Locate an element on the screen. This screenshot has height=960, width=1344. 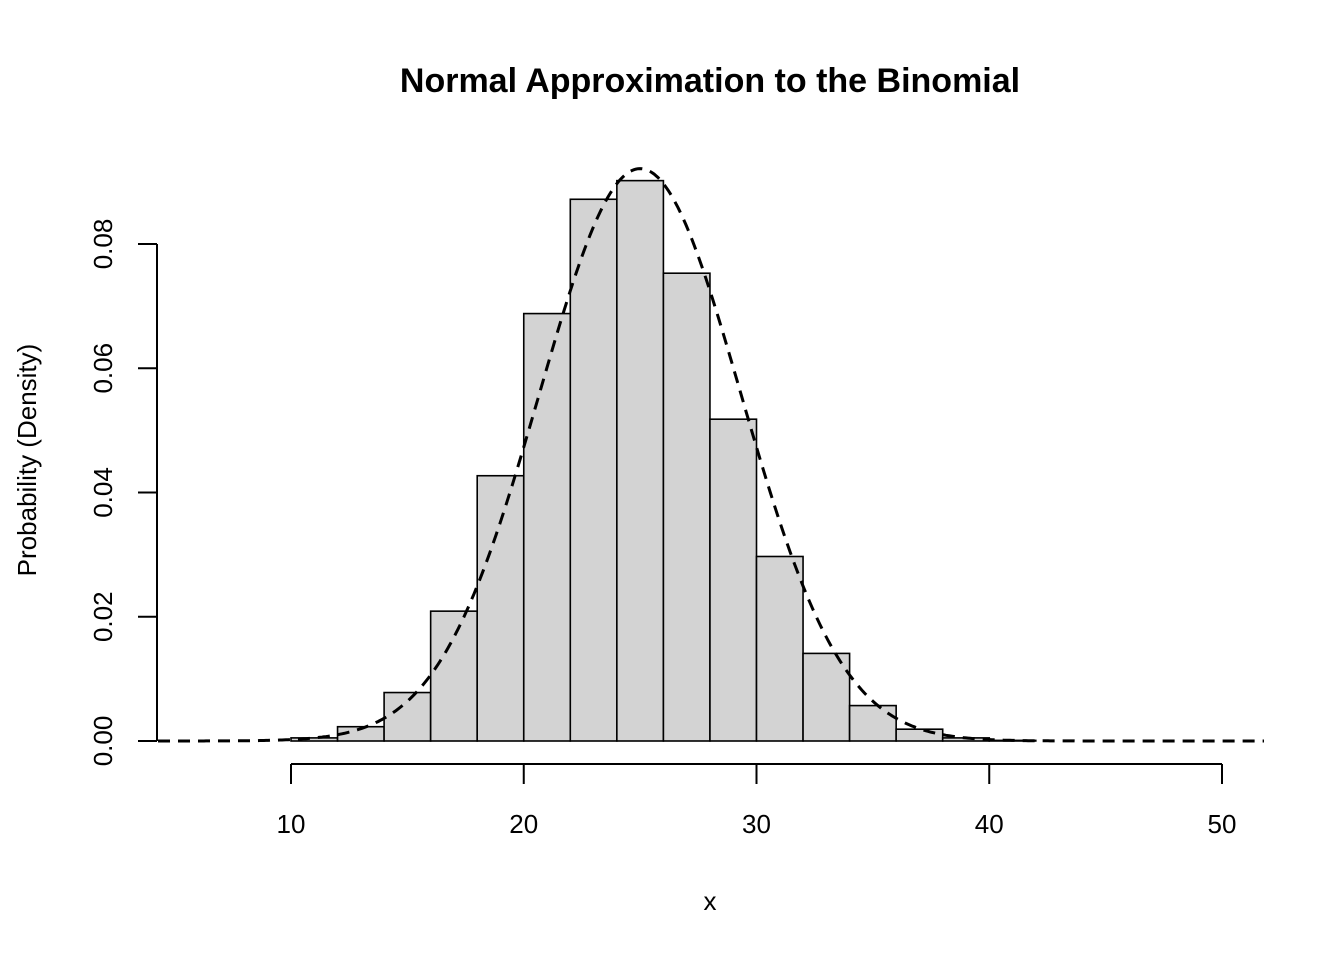
x-tick-label: 30 is located at coordinates (756, 824).